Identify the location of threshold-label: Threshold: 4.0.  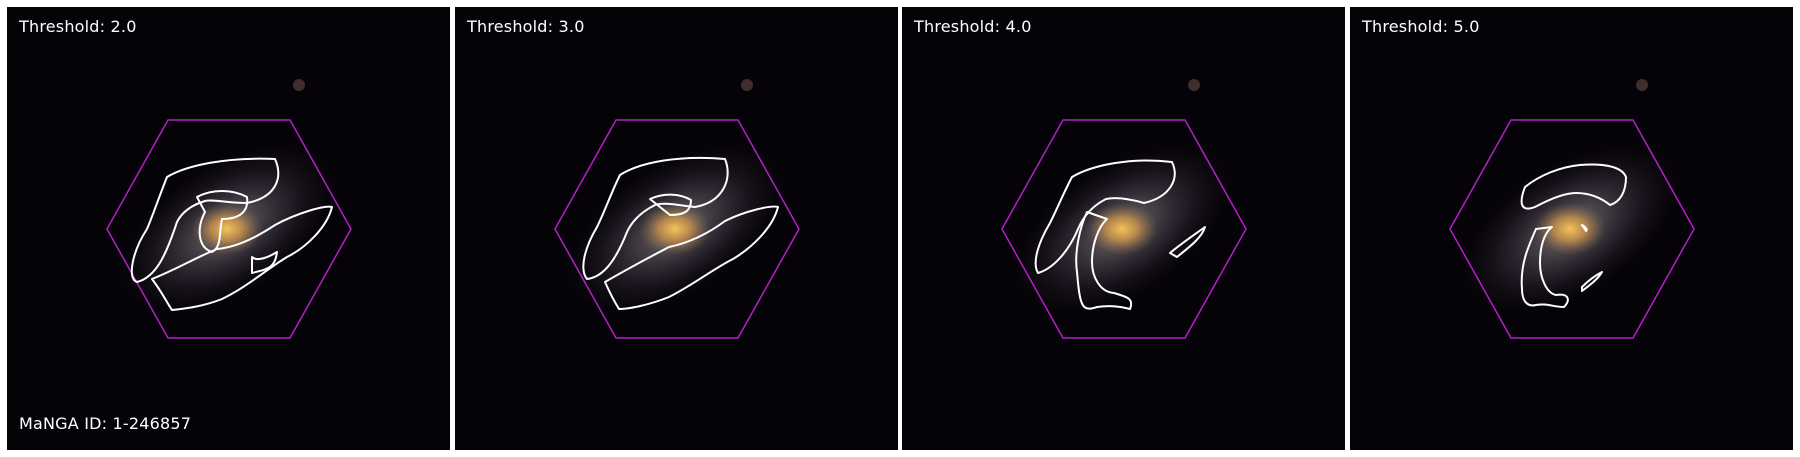
(973, 26).